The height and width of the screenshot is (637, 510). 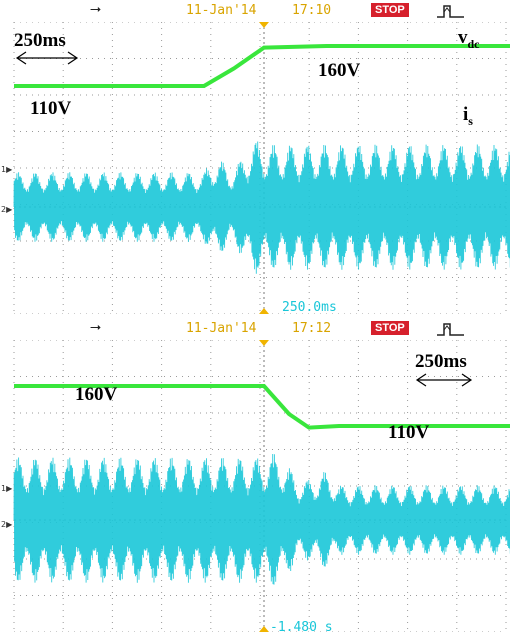 What do you see at coordinates (468, 116) in the screenshot?
I see `series-label-is: is` at bounding box center [468, 116].